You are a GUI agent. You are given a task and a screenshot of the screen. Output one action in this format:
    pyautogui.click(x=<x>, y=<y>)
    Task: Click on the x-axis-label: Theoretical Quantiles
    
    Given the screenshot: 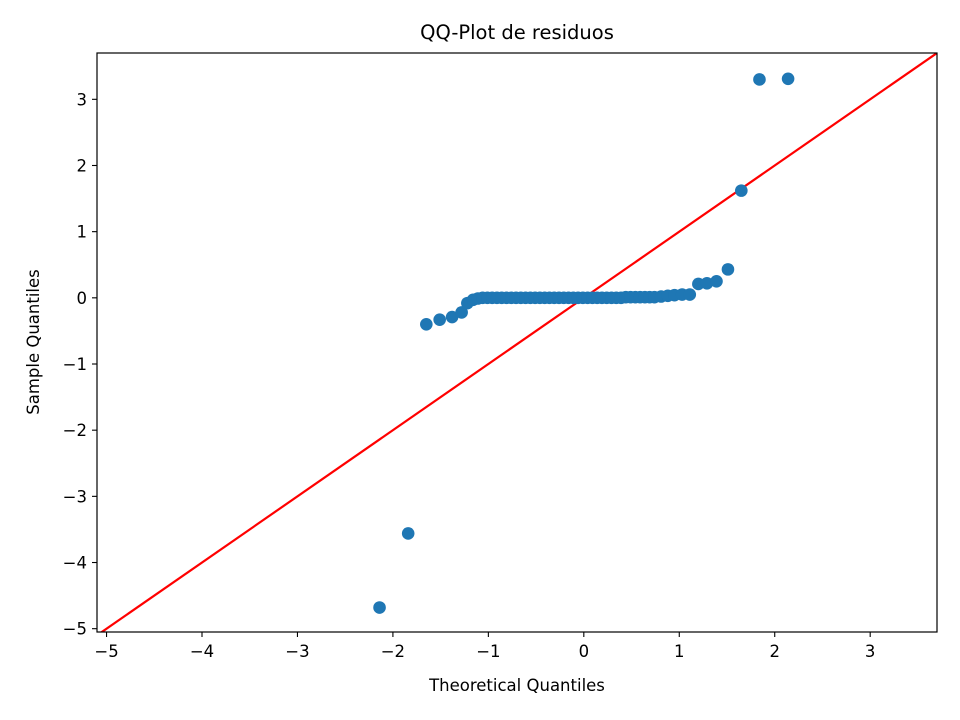 What is the action you would take?
    pyautogui.click(x=516, y=685)
    